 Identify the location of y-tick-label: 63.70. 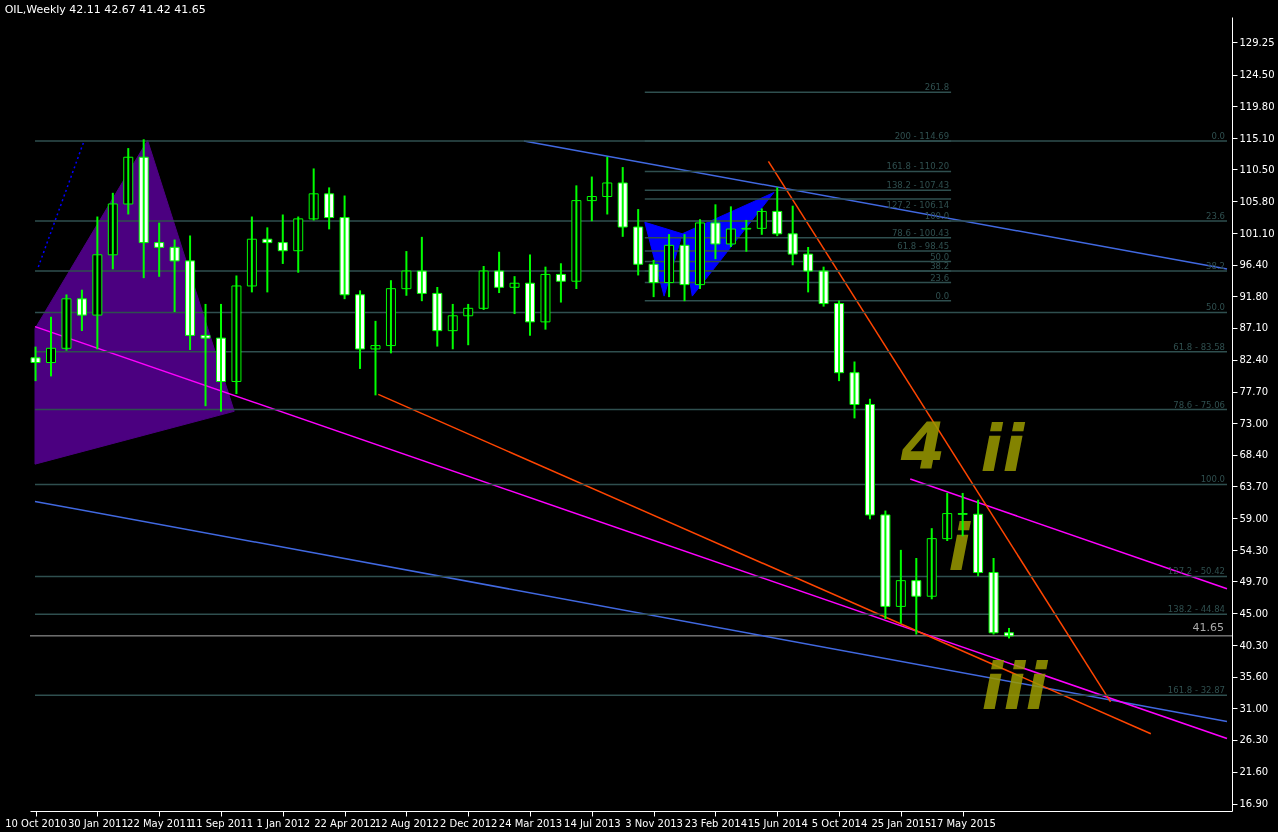
(1254, 486).